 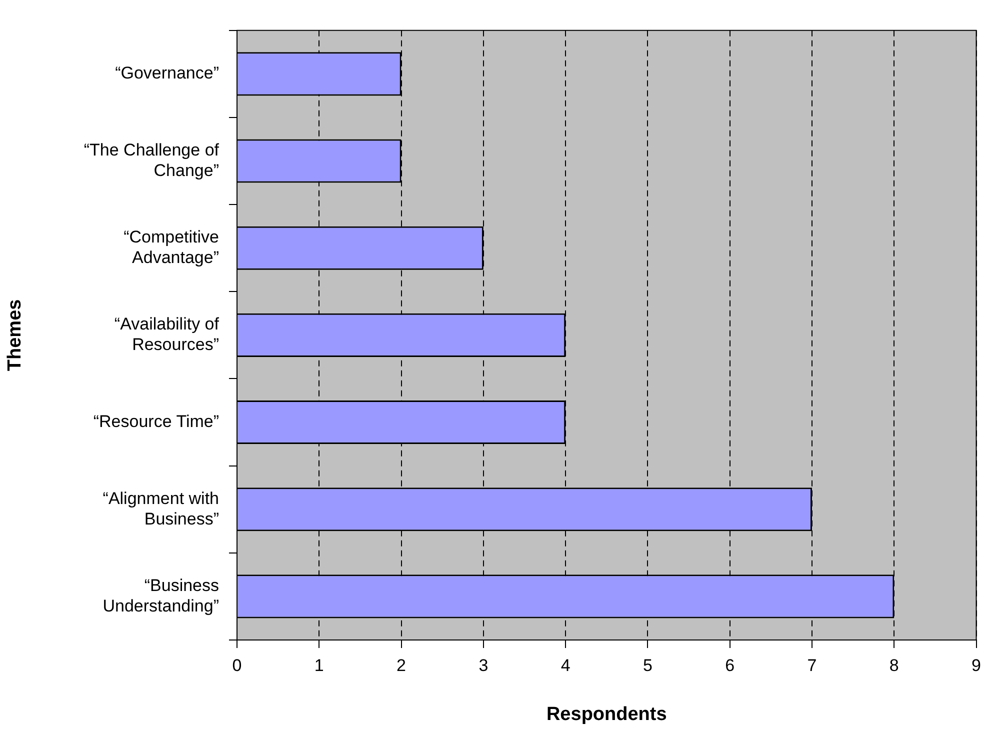 What do you see at coordinates (319, 665) in the screenshot?
I see `x-tick-label: 1` at bounding box center [319, 665].